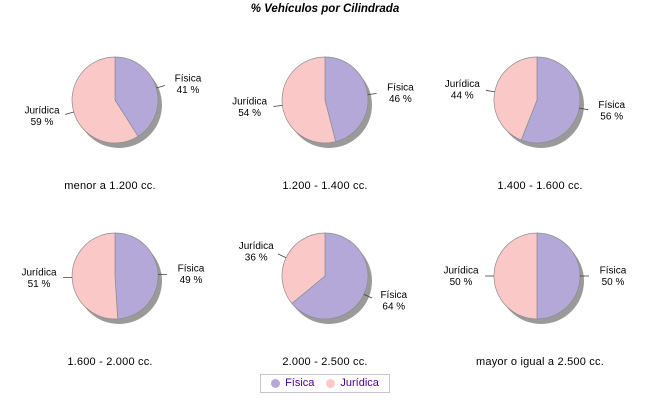 This screenshot has height=400, width=650. I want to click on pie-svg: Física 56 % Jurídica 44 %, so click(535, 102).